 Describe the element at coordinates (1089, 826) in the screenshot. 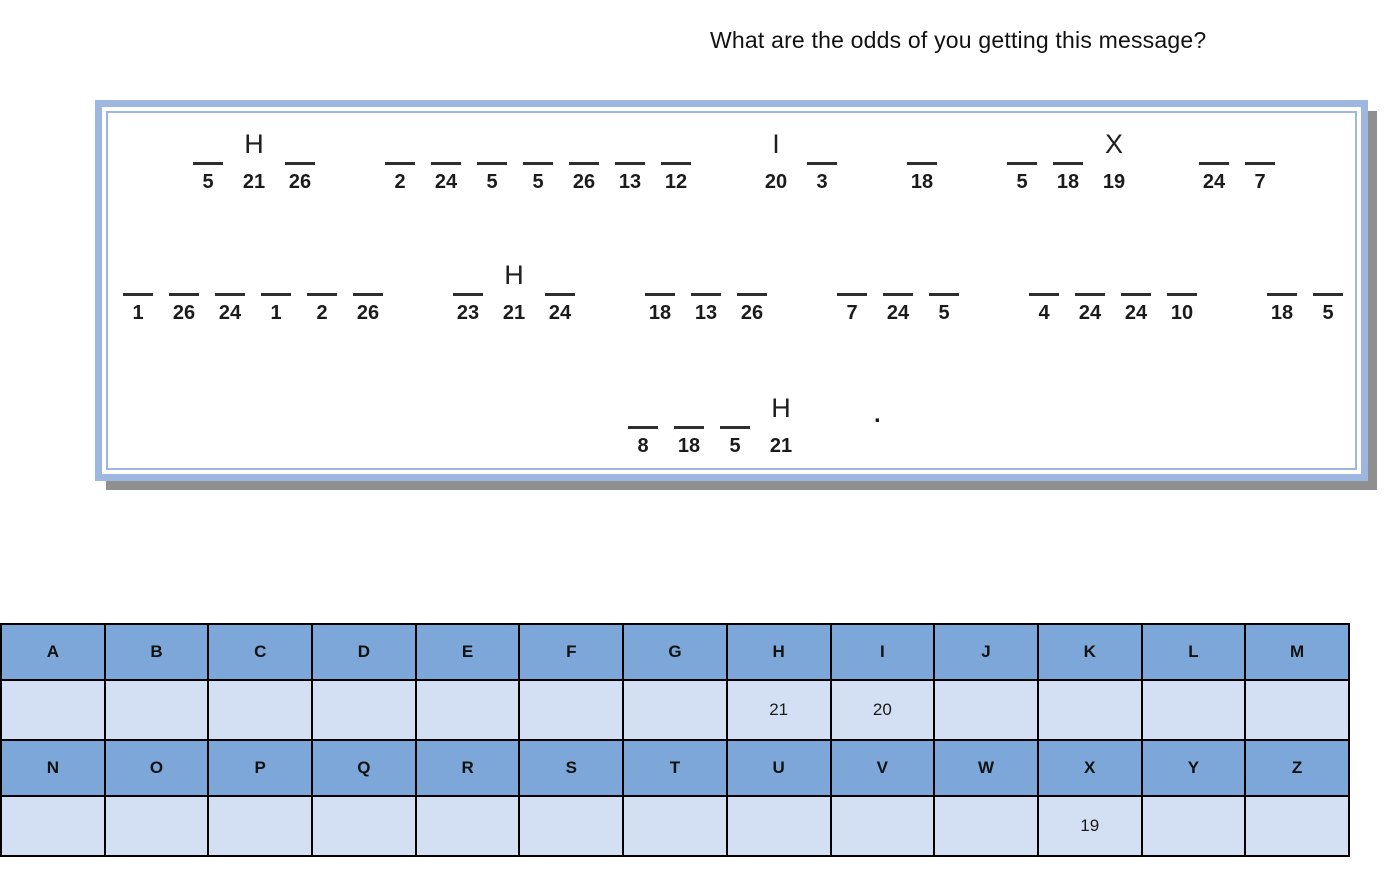

I see `key-value-cell: 19` at that location.